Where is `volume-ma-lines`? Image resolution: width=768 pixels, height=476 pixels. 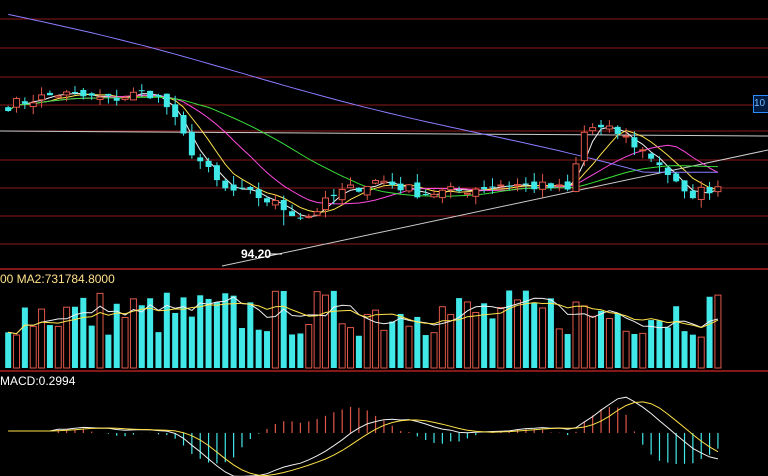
volume-ma-lines is located at coordinates (363, 315).